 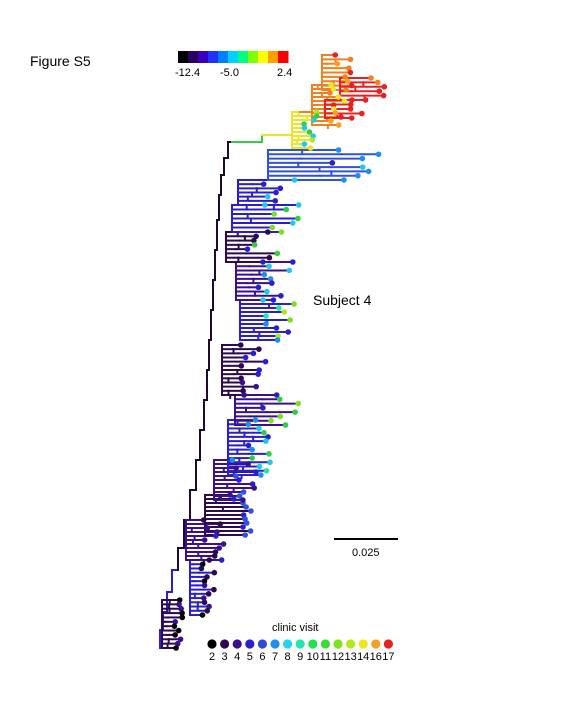 What do you see at coordinates (262, 657) in the screenshot?
I see `visit-legend-label: 6` at bounding box center [262, 657].